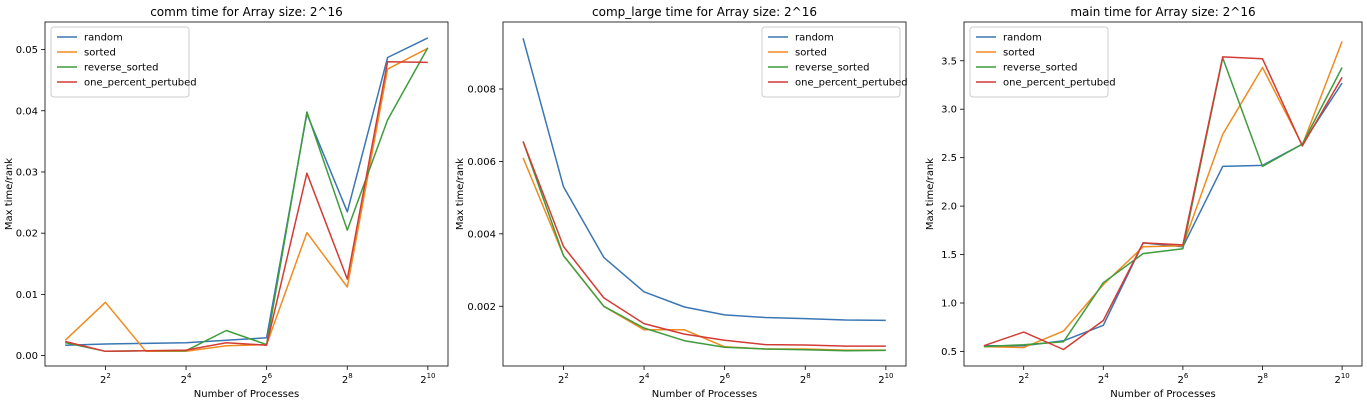 This screenshot has width=1367, height=401. I want to click on y-tick-label: 0.01, so click(27, 295).